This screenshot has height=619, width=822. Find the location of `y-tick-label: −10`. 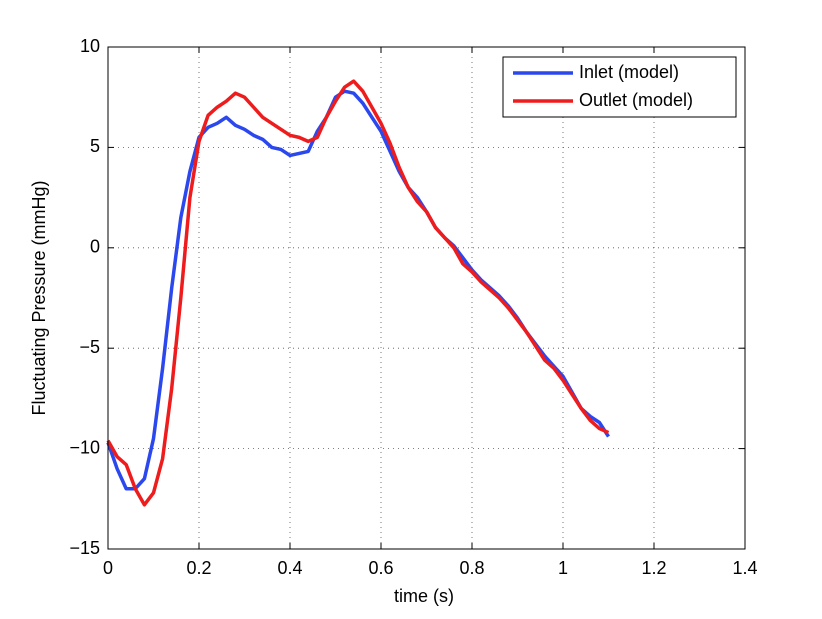

y-tick-label: −10 is located at coordinates (84, 447).